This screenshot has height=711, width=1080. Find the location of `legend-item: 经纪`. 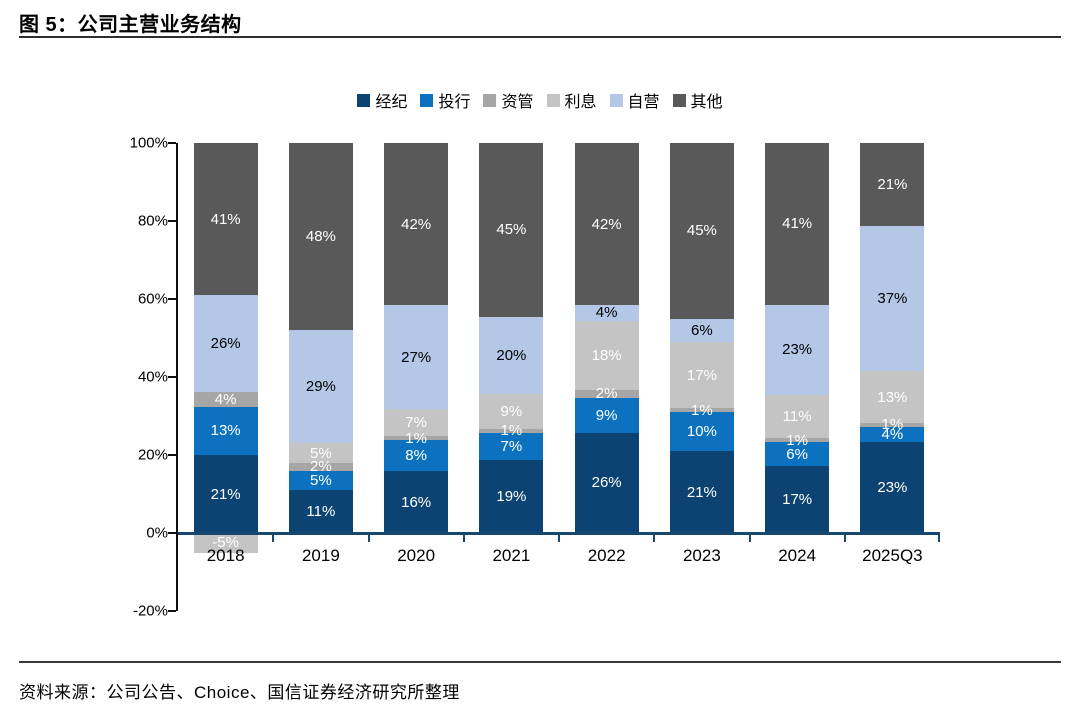

legend-item: 经纪 is located at coordinates (382, 100).